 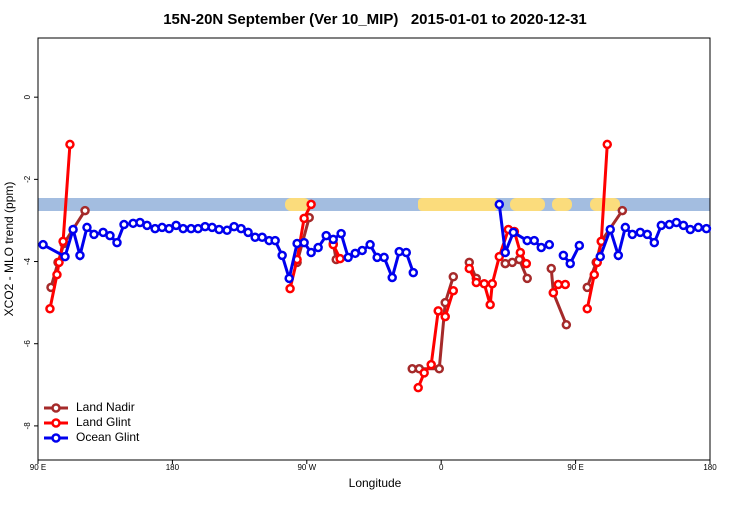 I want to click on legend-label: Land Nadir, so click(x=105, y=407).